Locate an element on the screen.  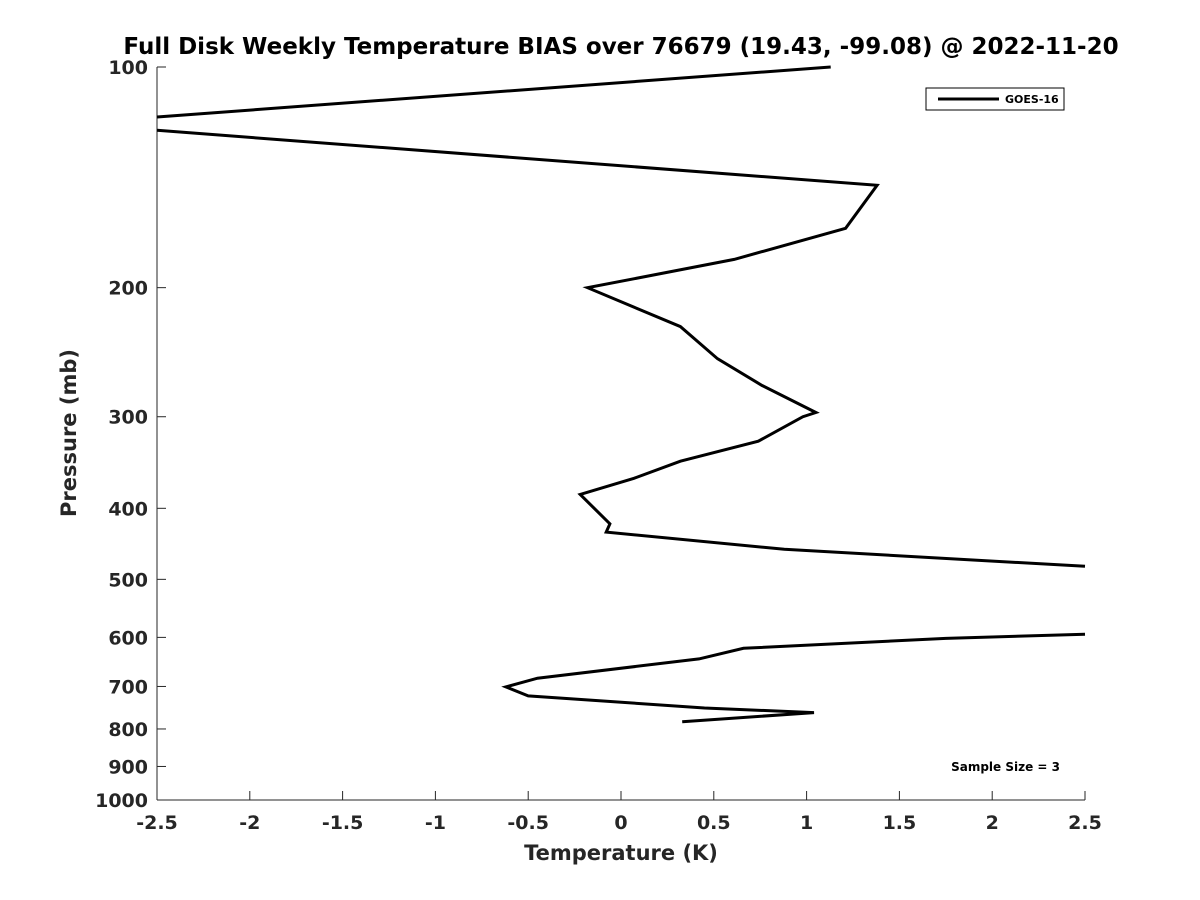
y-tick-label: 200 is located at coordinates (128, 289).